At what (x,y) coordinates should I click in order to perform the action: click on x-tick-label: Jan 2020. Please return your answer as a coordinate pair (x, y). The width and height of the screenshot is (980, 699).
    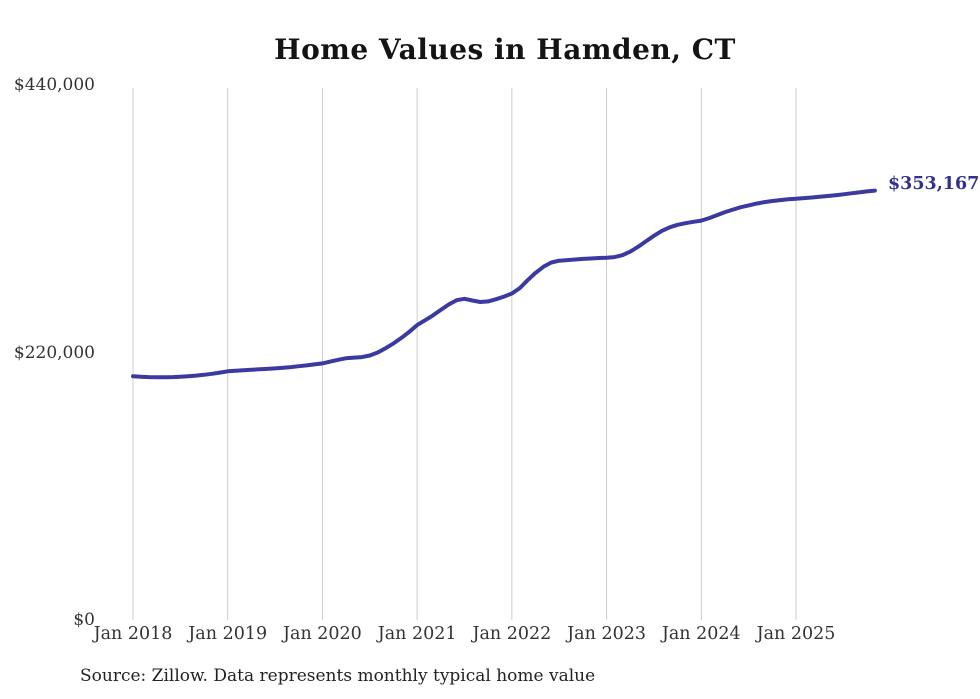
    Looking at the image, I should click on (322, 634).